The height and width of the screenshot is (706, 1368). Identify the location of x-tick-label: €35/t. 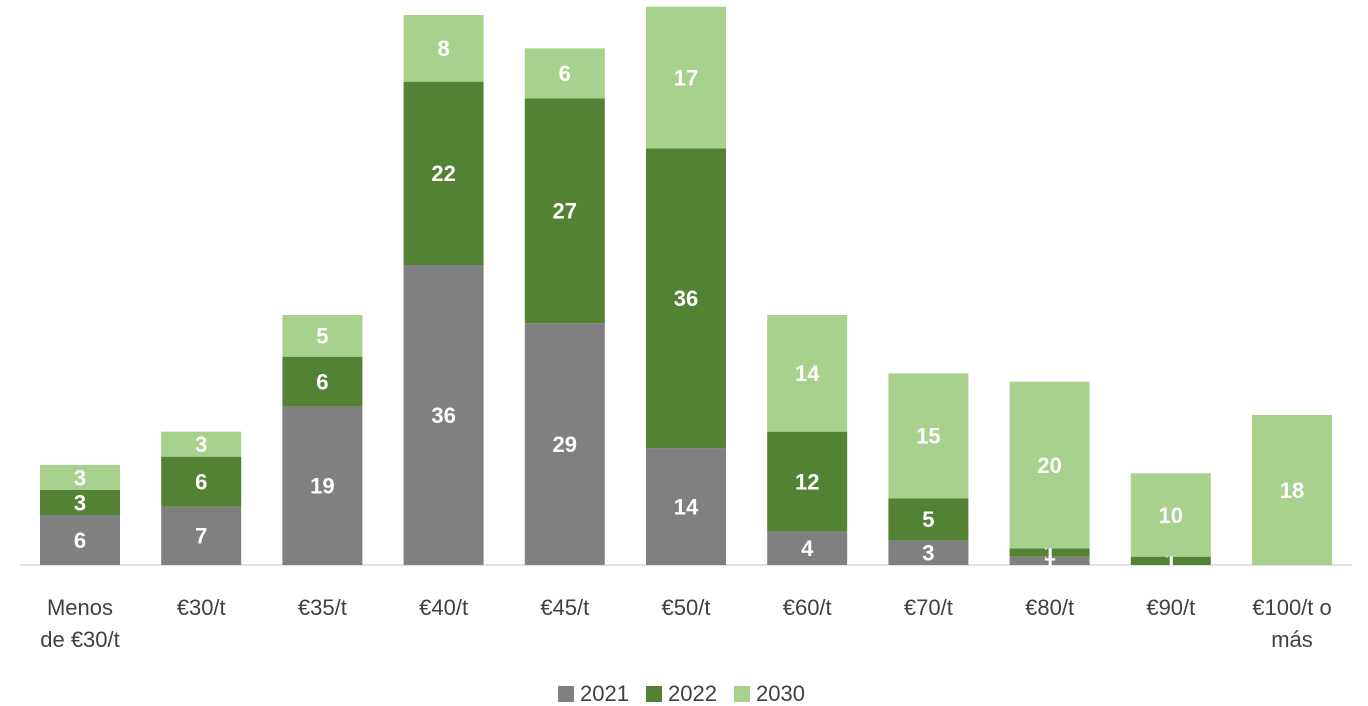
(322, 607).